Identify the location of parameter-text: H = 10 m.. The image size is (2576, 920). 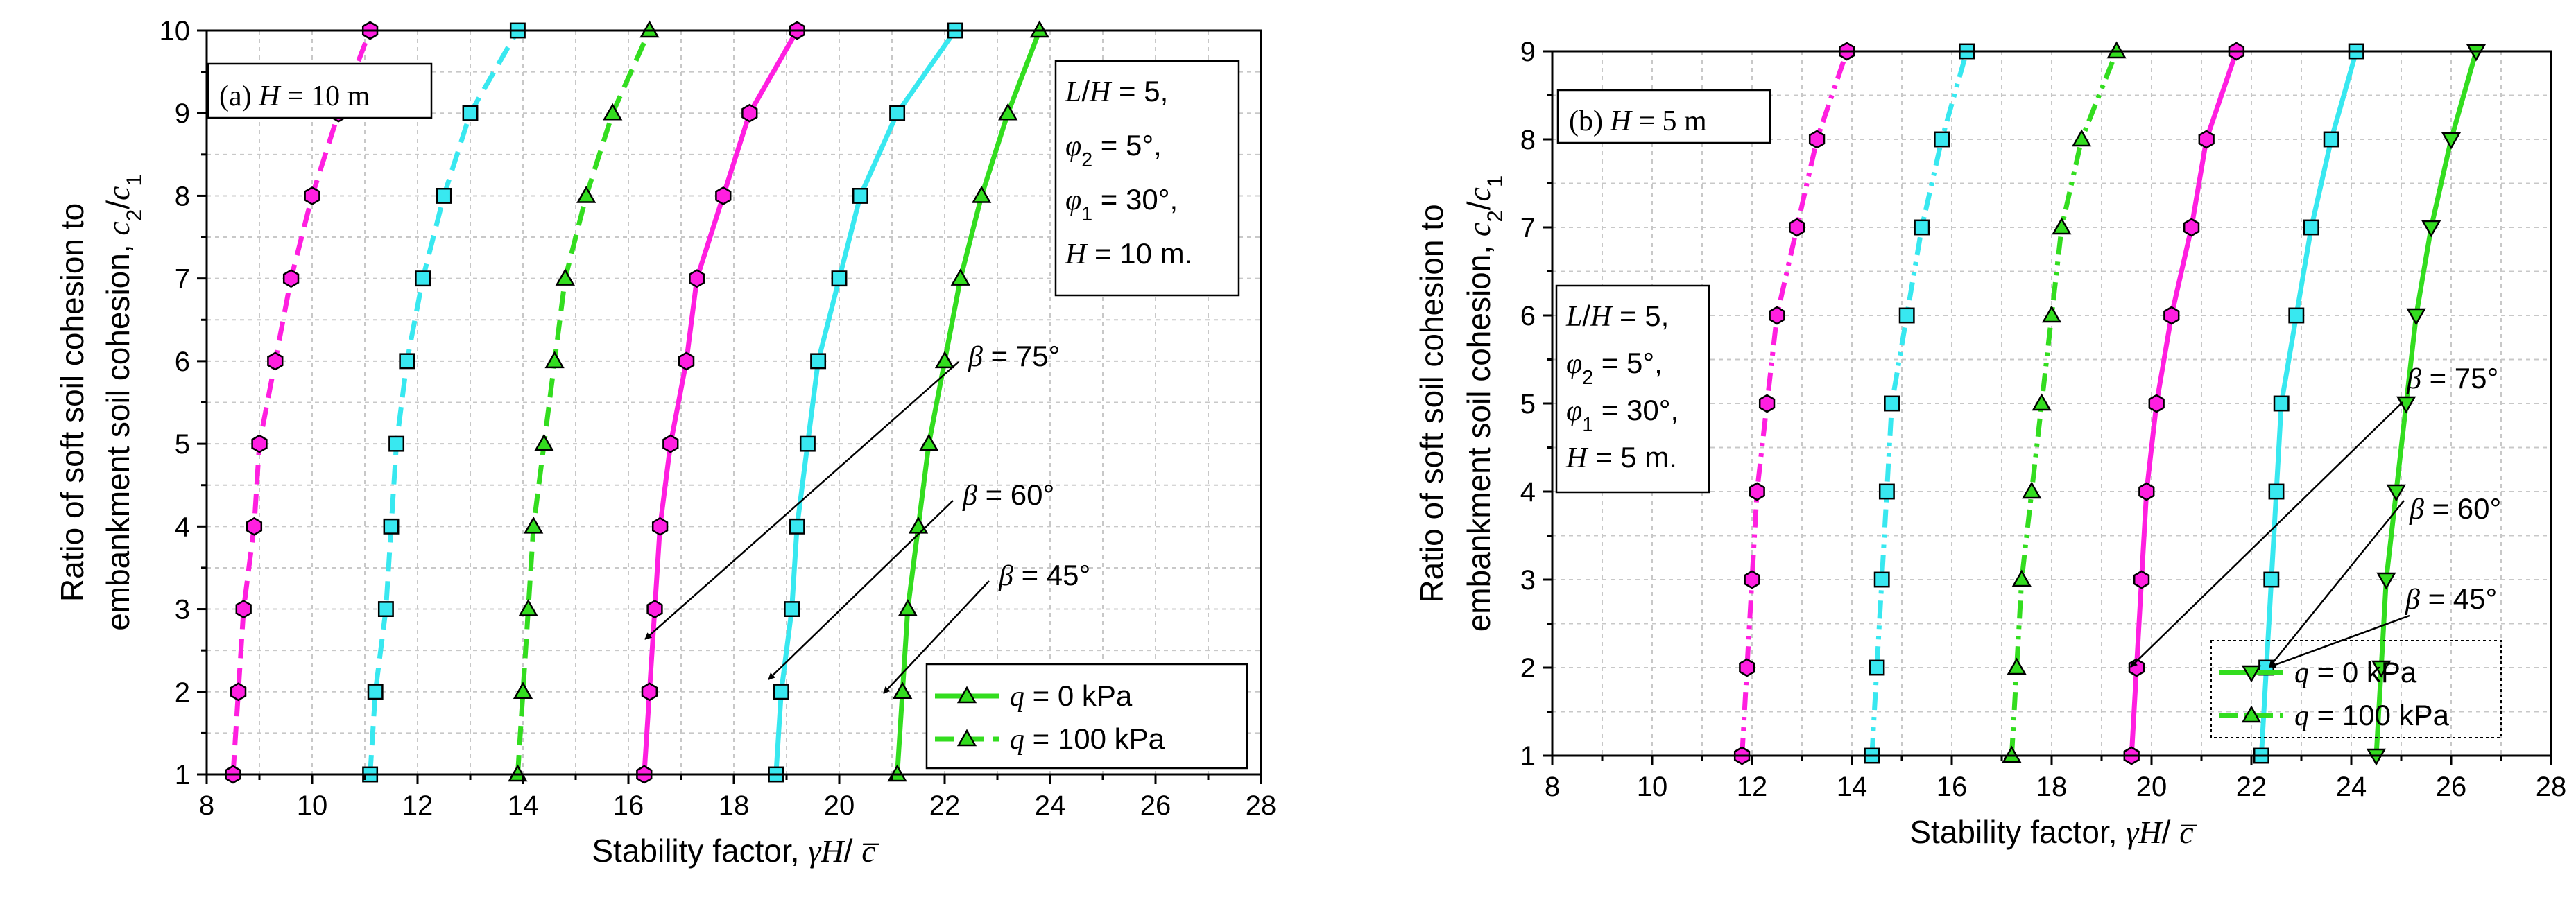
(1128, 253).